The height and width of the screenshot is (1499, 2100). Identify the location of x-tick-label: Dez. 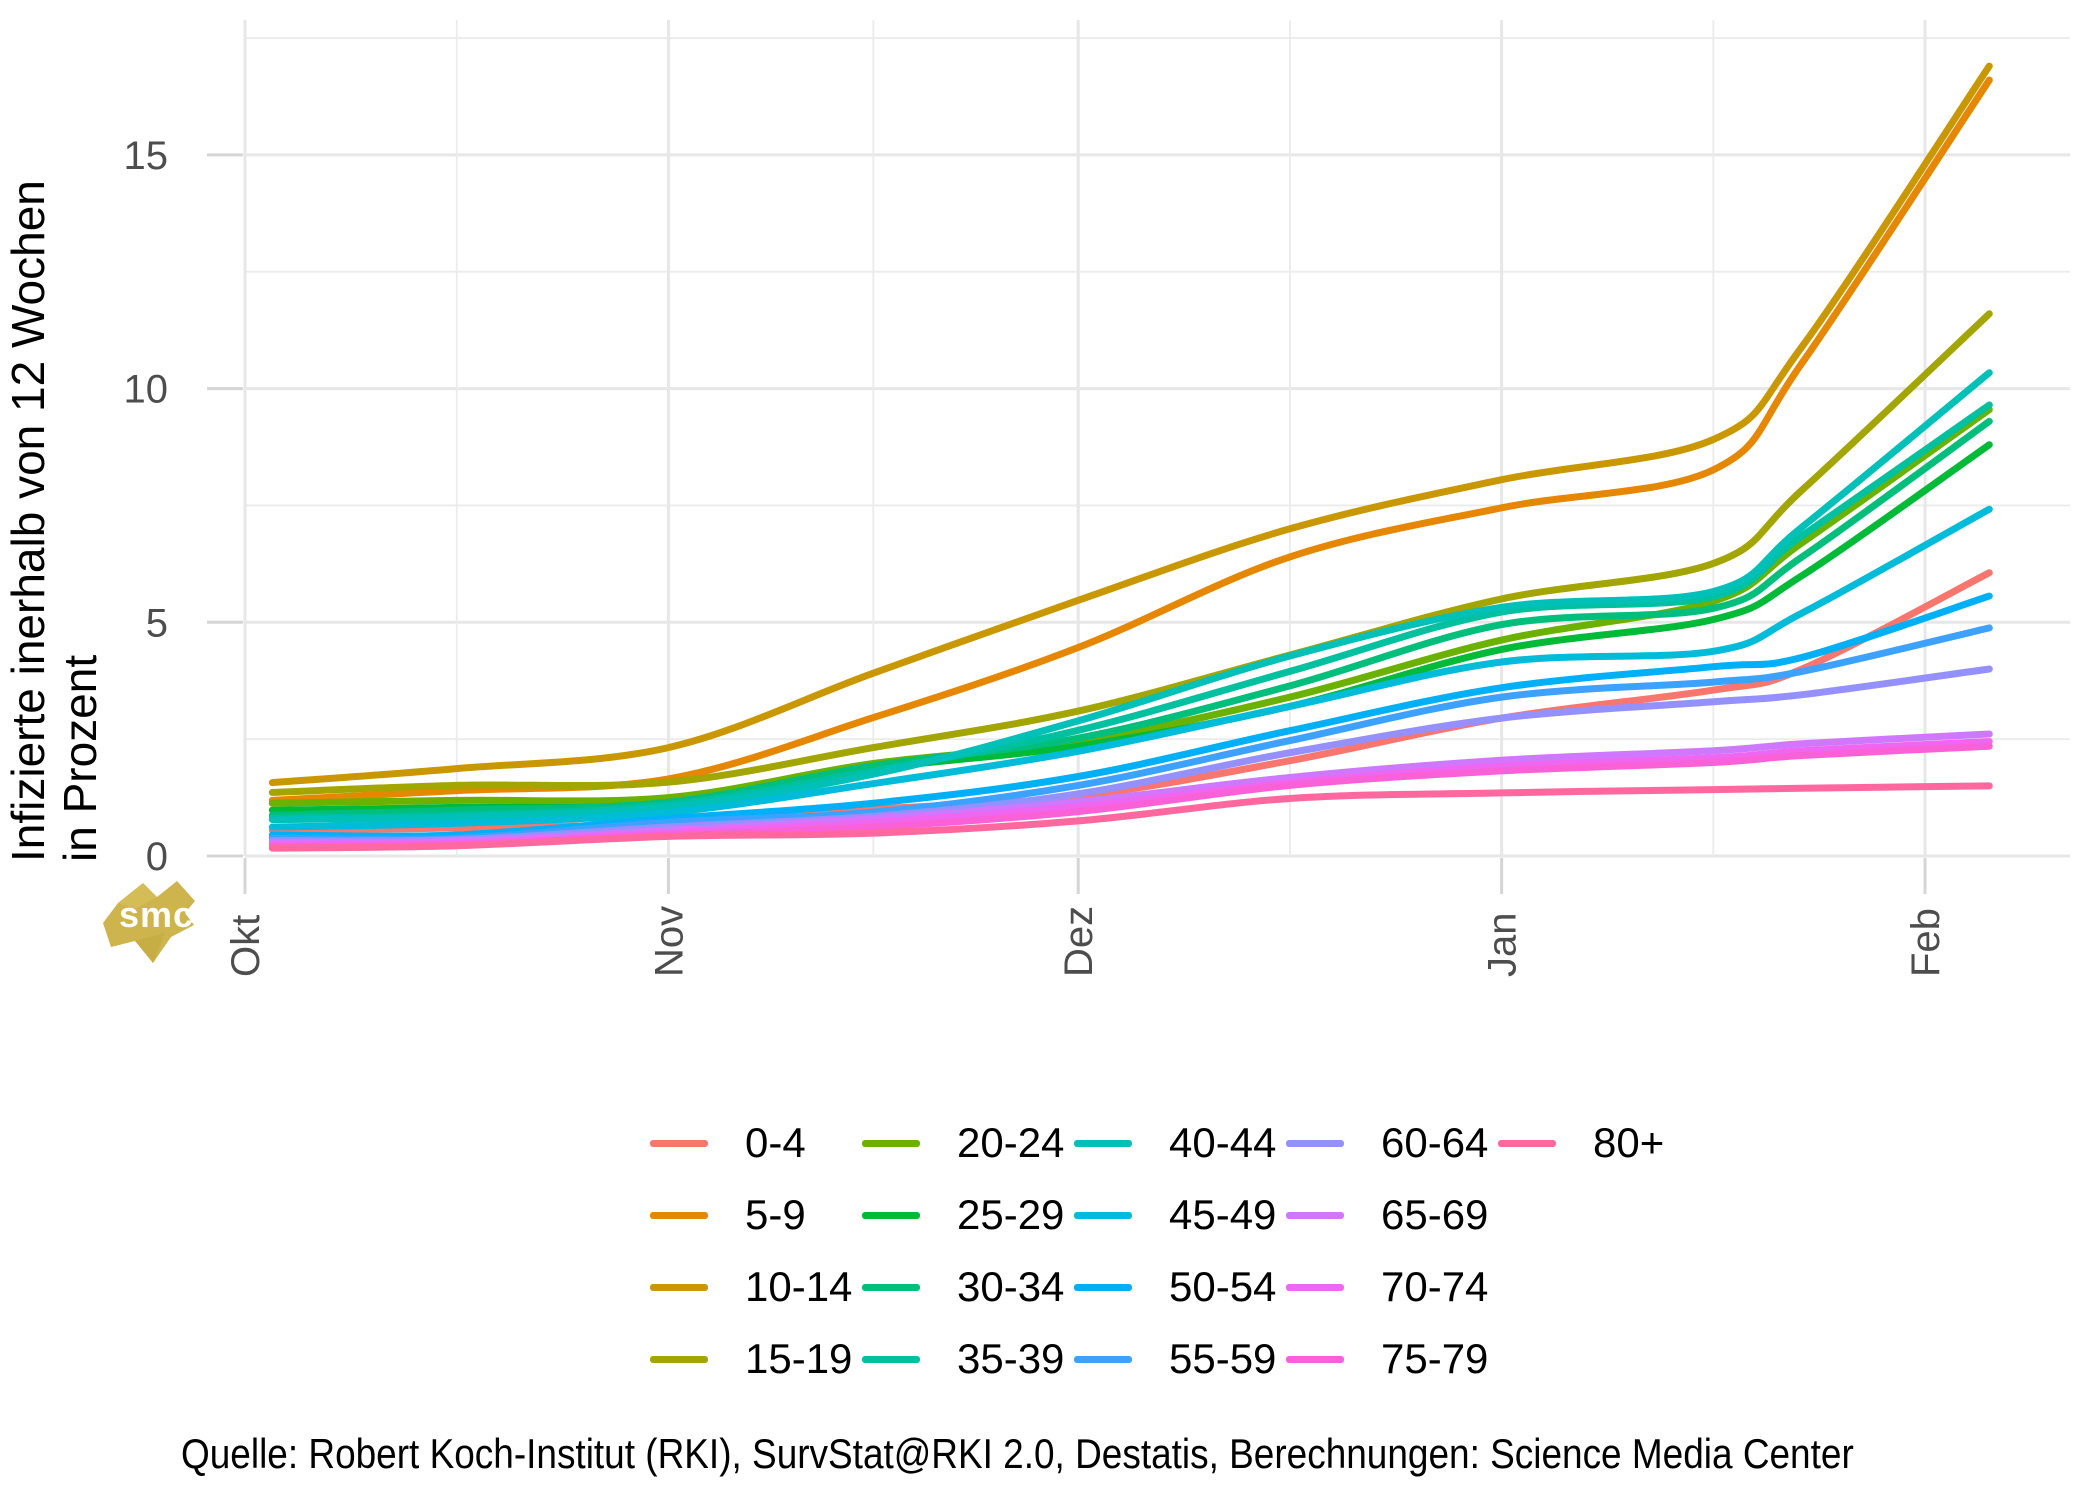
(1079, 941).